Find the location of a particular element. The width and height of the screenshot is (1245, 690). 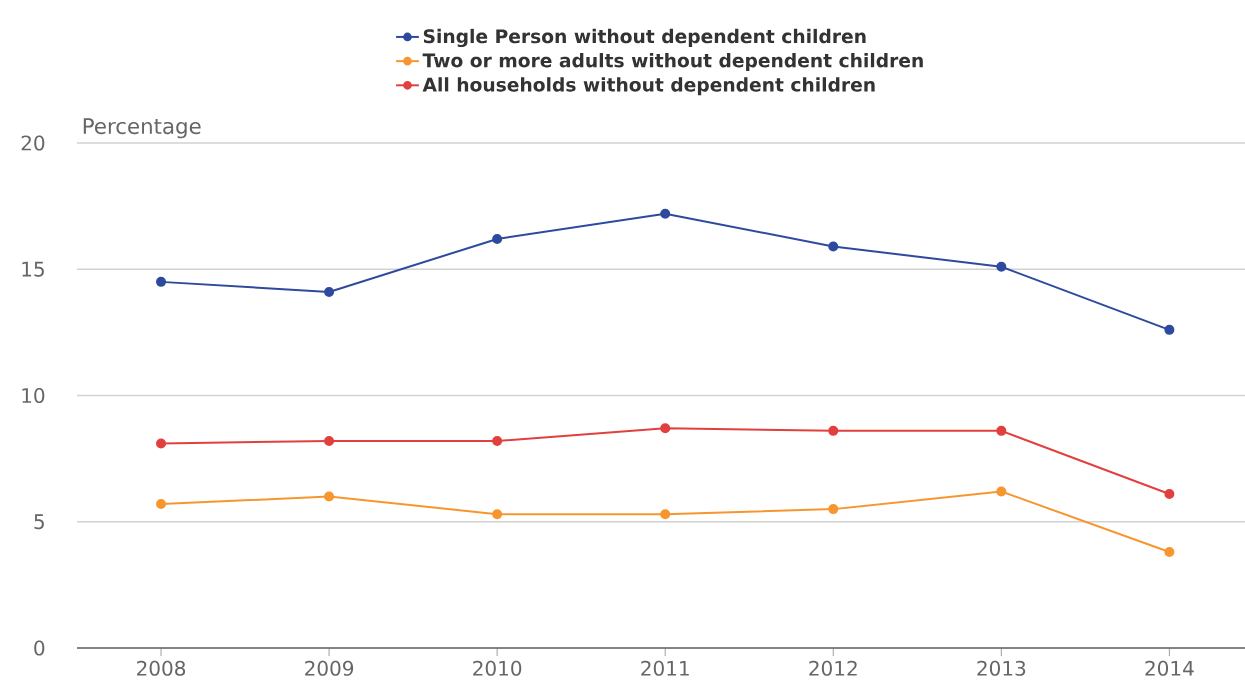

x-tick-label: 2010 is located at coordinates (497, 668).